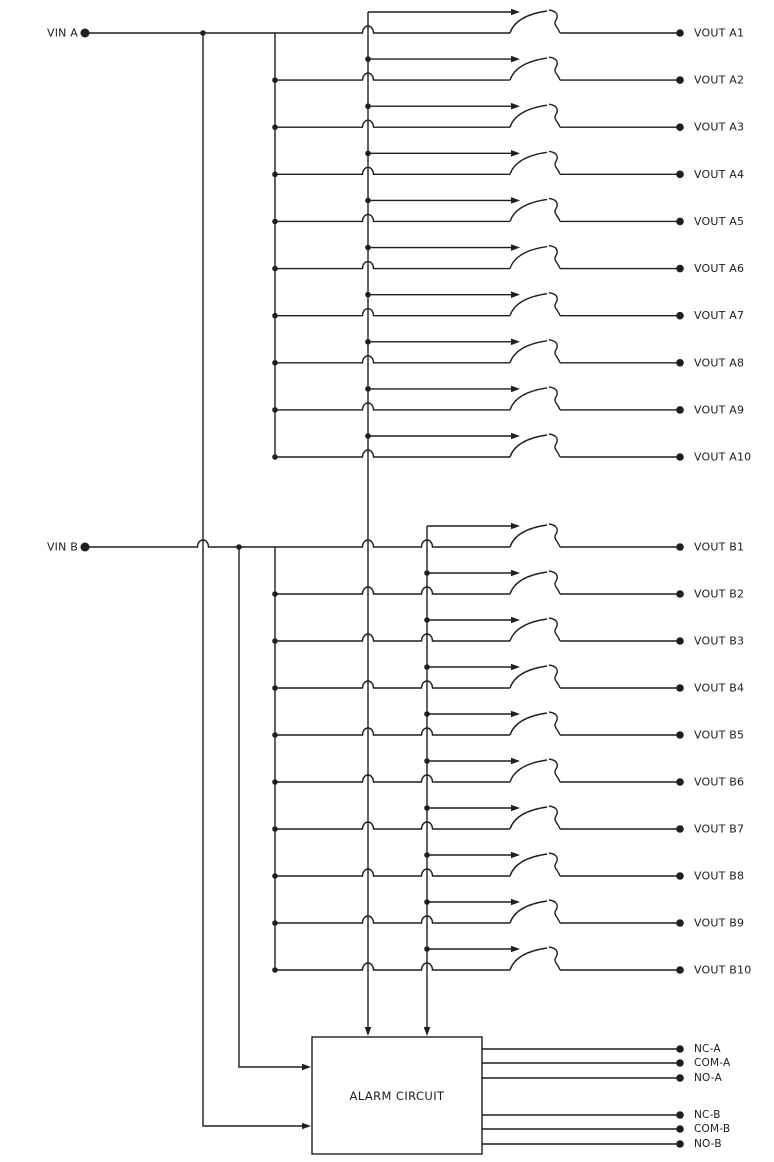  I want to click on breaker-control-arrow-a7, so click(515, 294).